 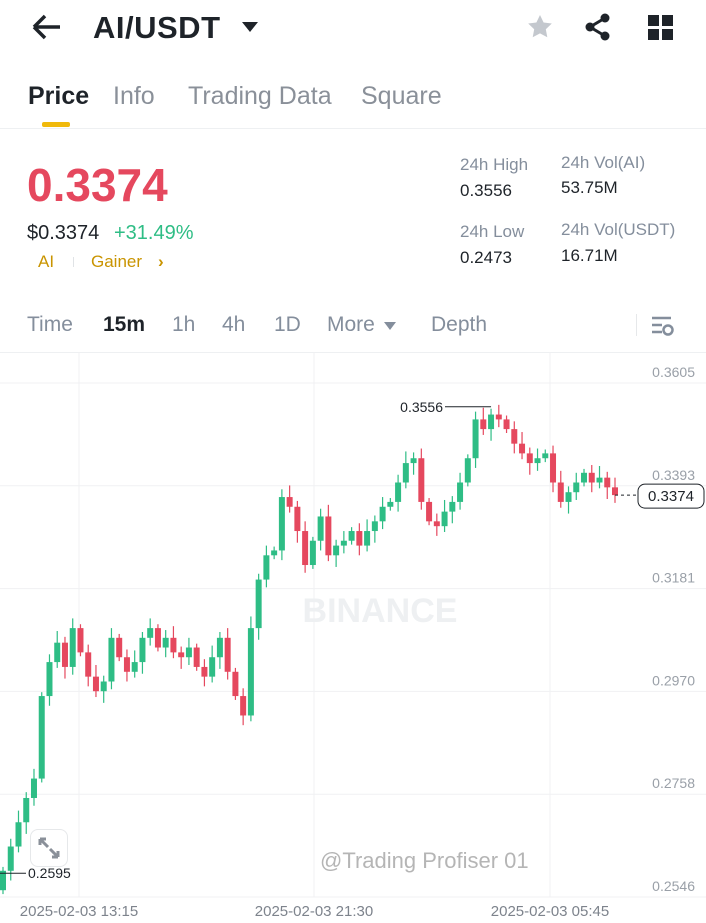 What do you see at coordinates (459, 324) in the screenshot?
I see `depth-tab: Depth` at bounding box center [459, 324].